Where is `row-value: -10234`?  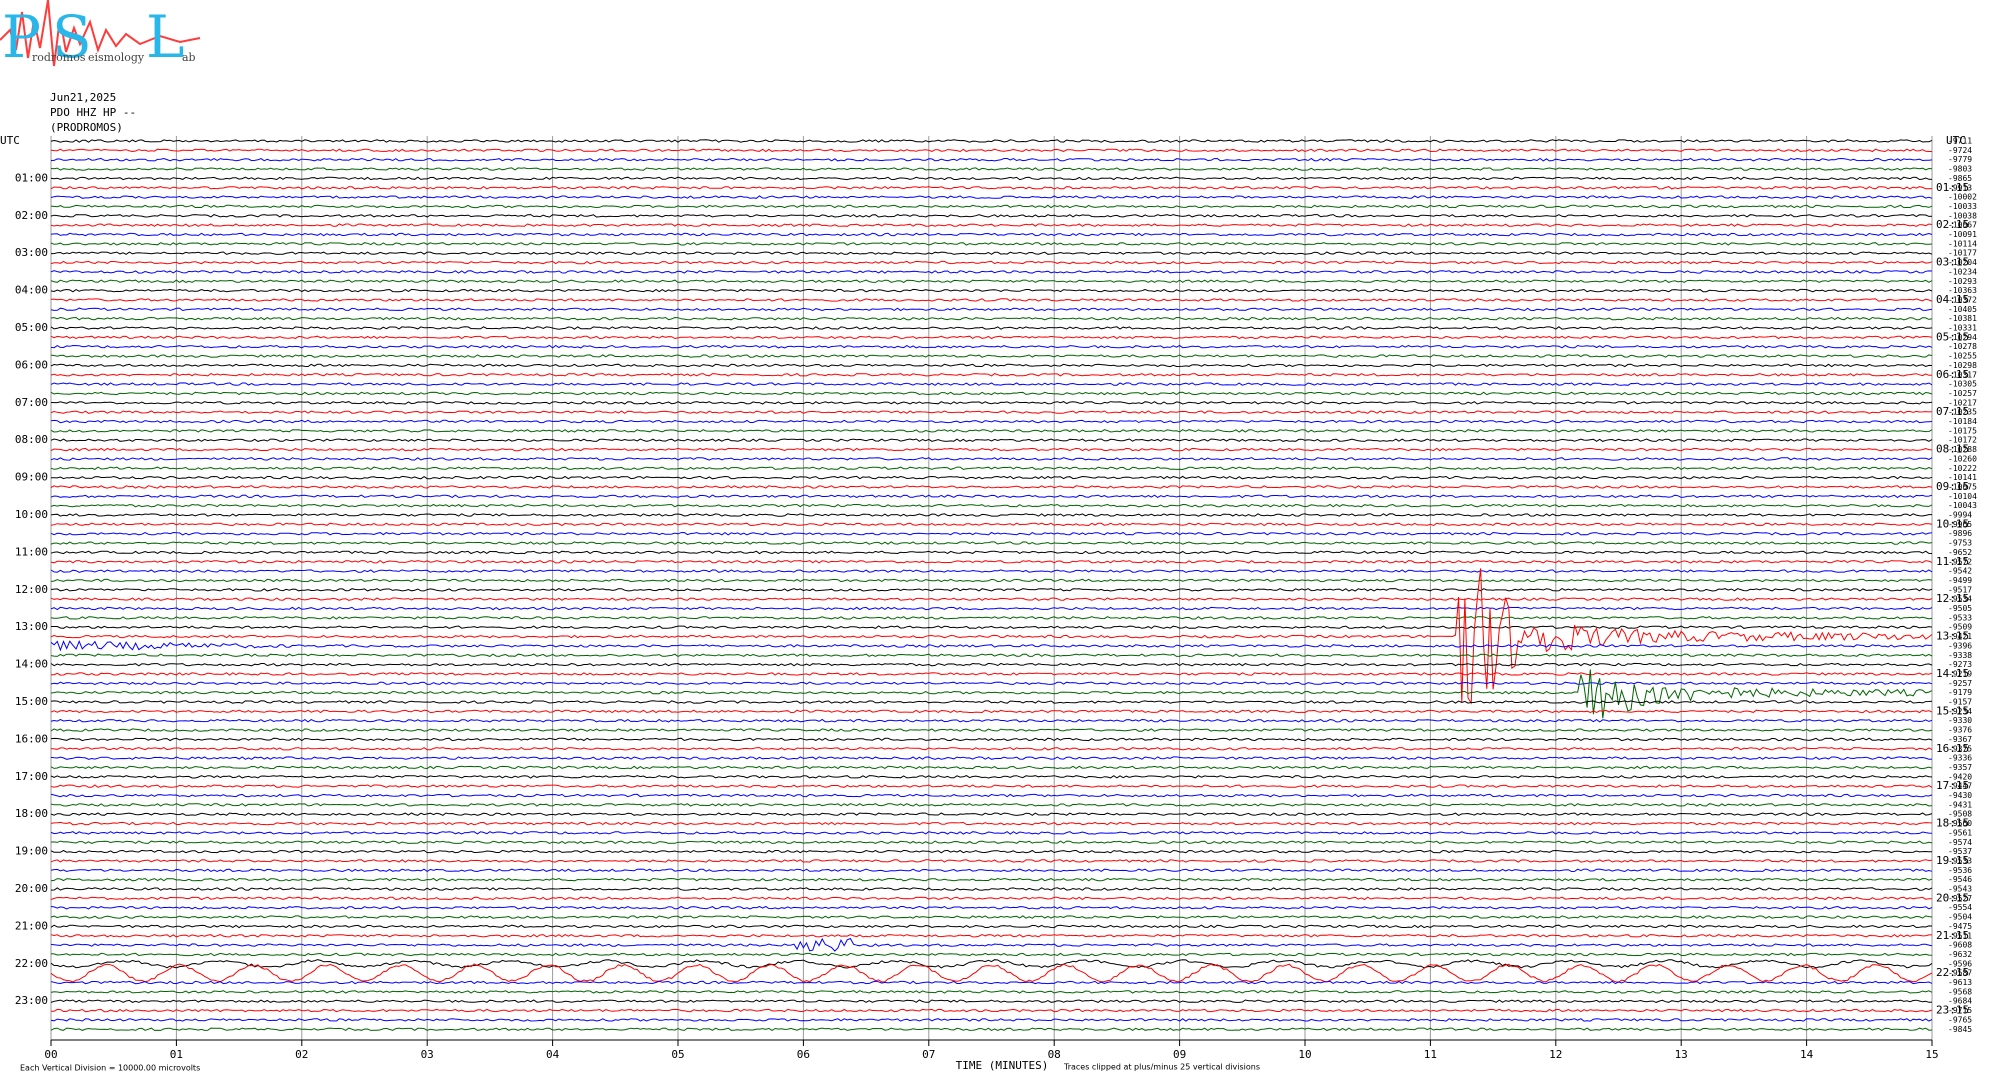 row-value: -10234 is located at coordinates (1962, 271).